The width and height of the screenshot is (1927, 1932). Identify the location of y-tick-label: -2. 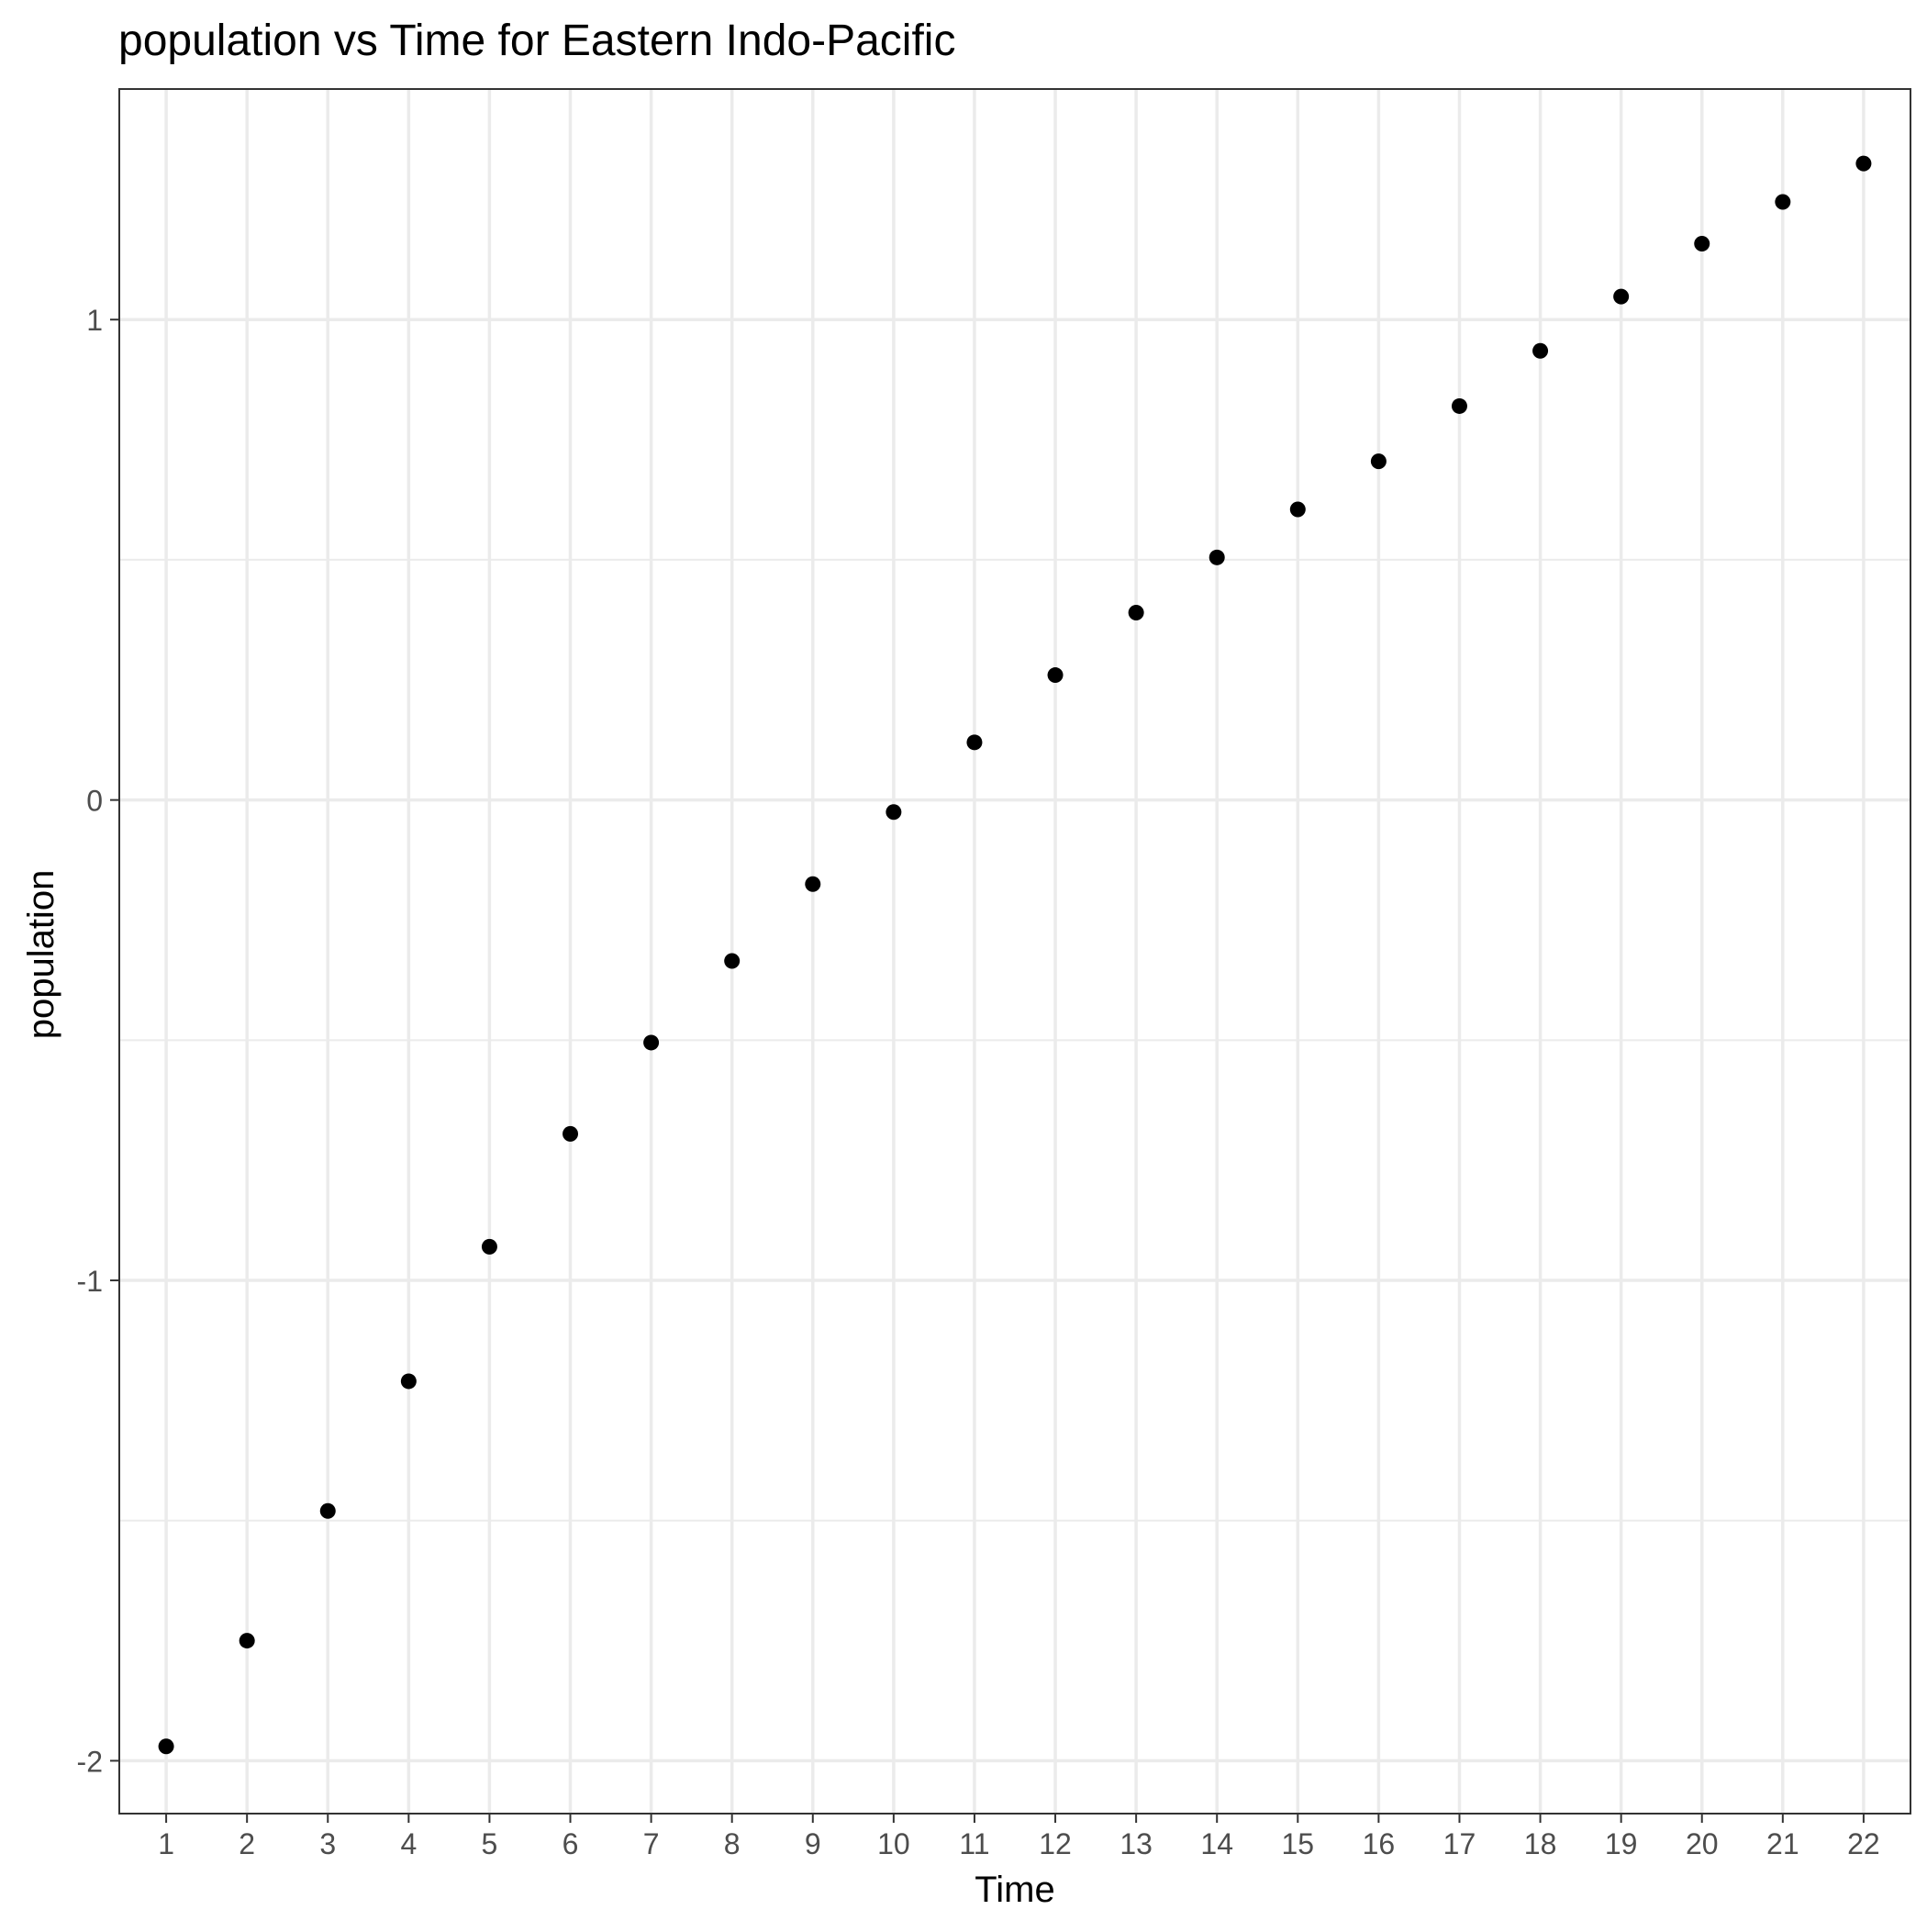
(90, 1761).